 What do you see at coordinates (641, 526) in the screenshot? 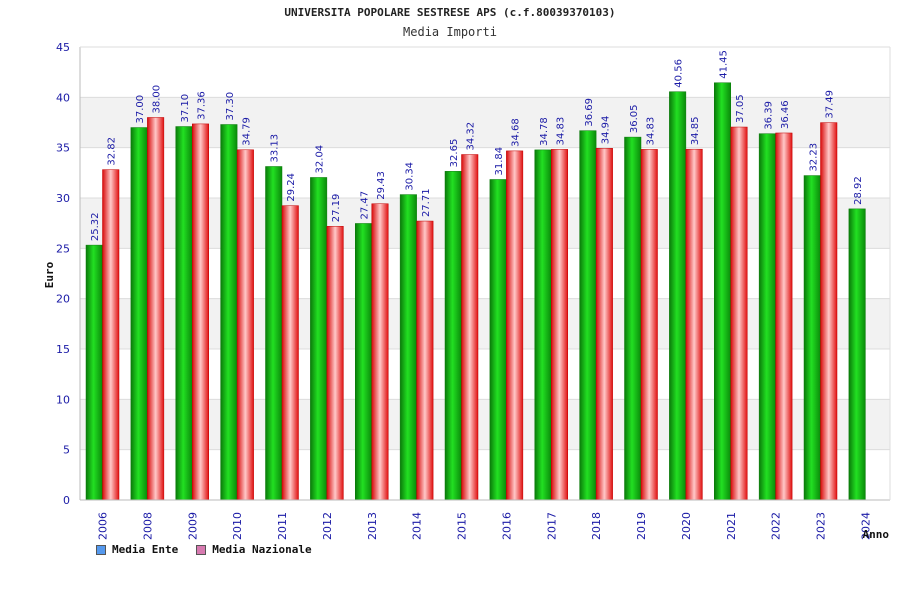
I see `x-tick-label: 2019` at bounding box center [641, 526].